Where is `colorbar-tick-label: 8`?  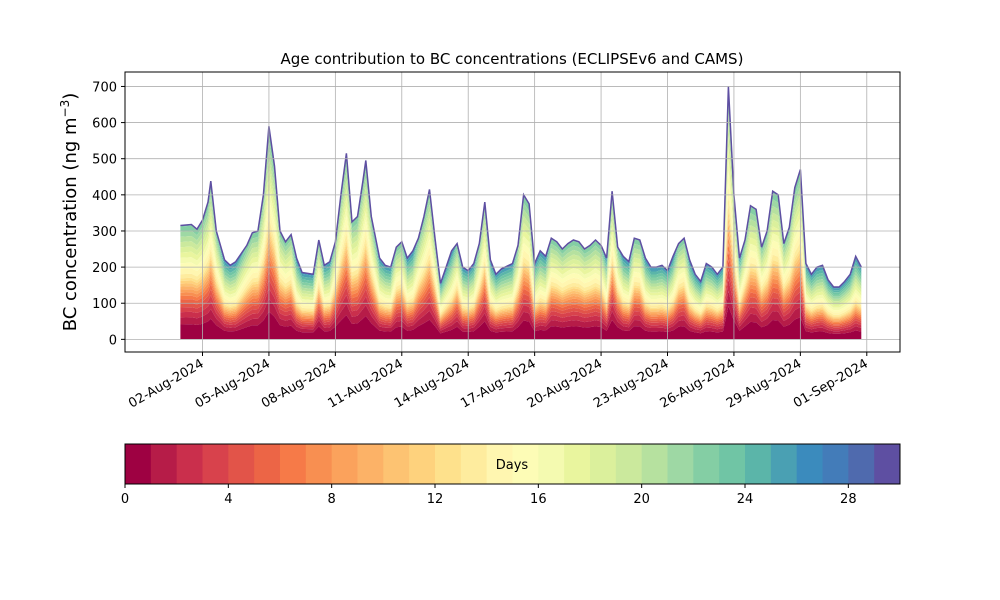 colorbar-tick-label: 8 is located at coordinates (332, 499).